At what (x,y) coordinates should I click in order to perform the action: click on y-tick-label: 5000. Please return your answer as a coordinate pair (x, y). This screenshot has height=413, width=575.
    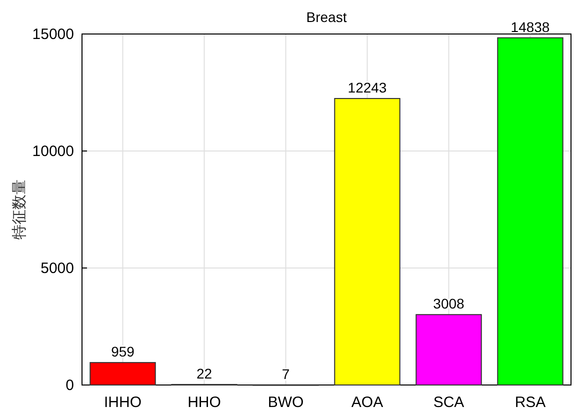
    Looking at the image, I should click on (57, 268).